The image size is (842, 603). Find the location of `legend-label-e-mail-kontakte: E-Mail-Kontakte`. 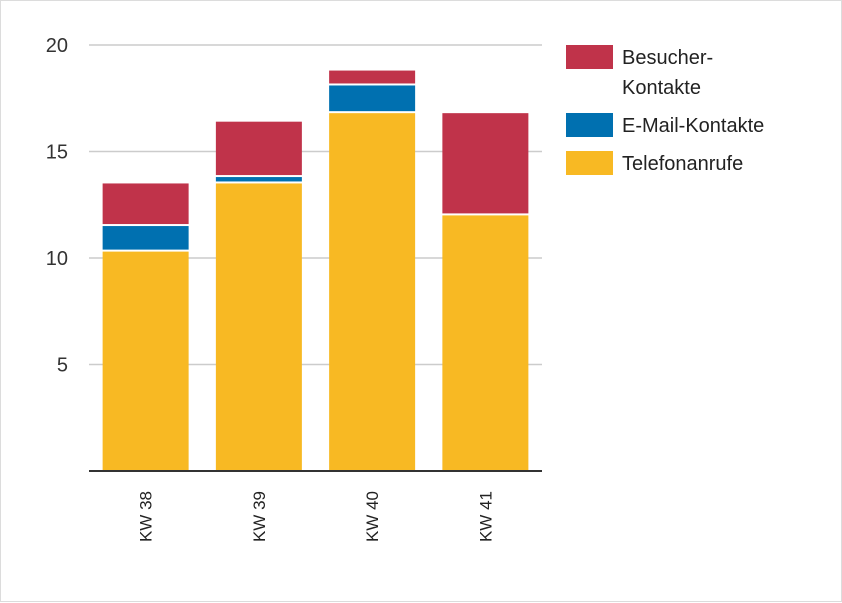

legend-label-e-mail-kontakte: E-Mail-Kontakte is located at coordinates (693, 126).